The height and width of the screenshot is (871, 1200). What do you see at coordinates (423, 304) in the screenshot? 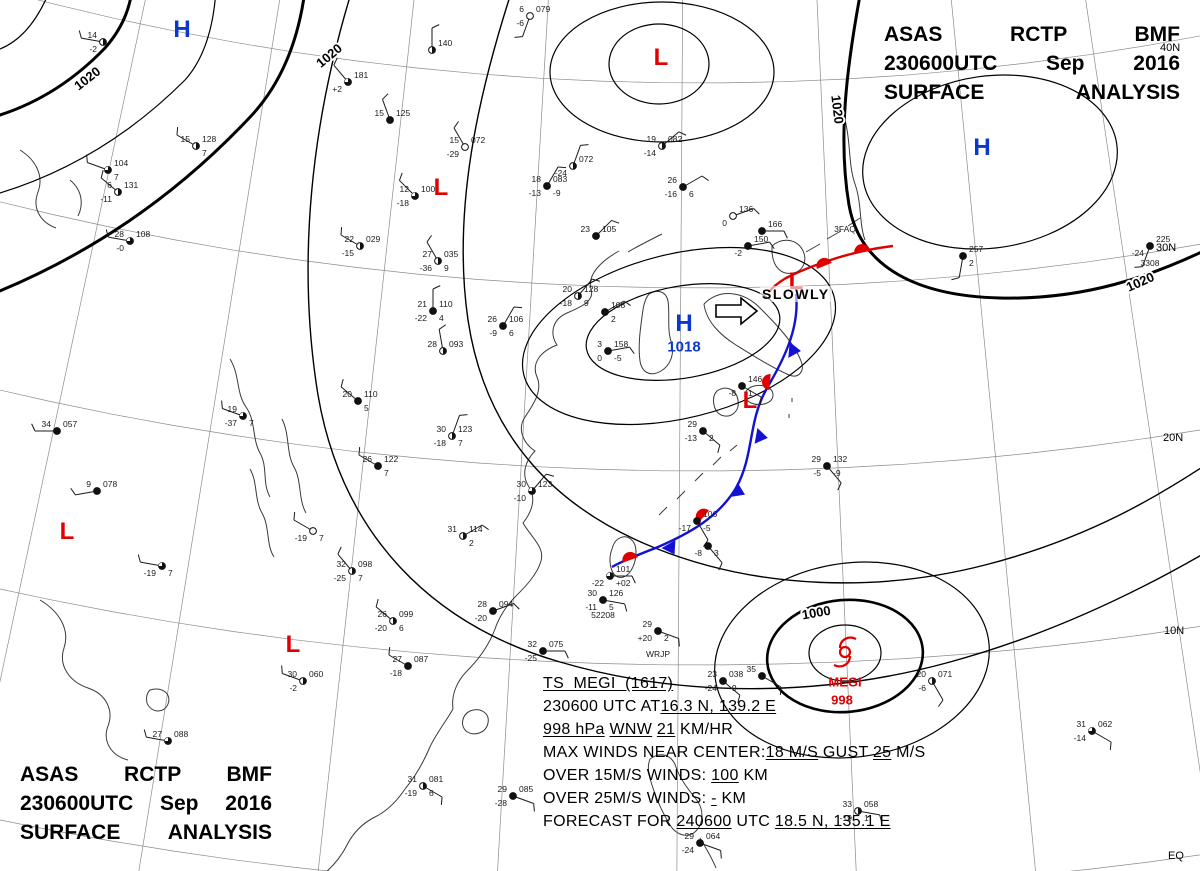
I see `svg-text: 21` at bounding box center [423, 304].